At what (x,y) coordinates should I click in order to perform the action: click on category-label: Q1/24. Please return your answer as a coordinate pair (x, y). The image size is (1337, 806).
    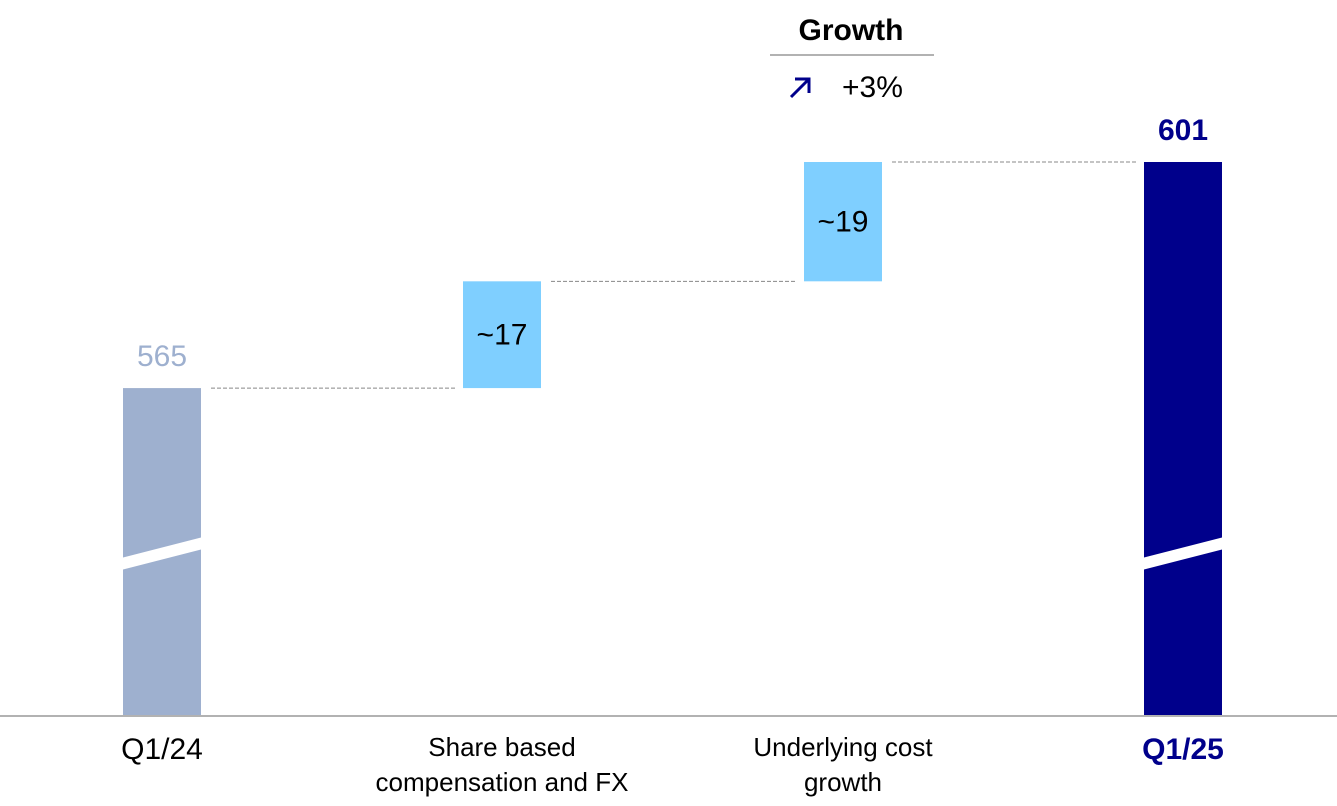
    Looking at the image, I should click on (162, 749).